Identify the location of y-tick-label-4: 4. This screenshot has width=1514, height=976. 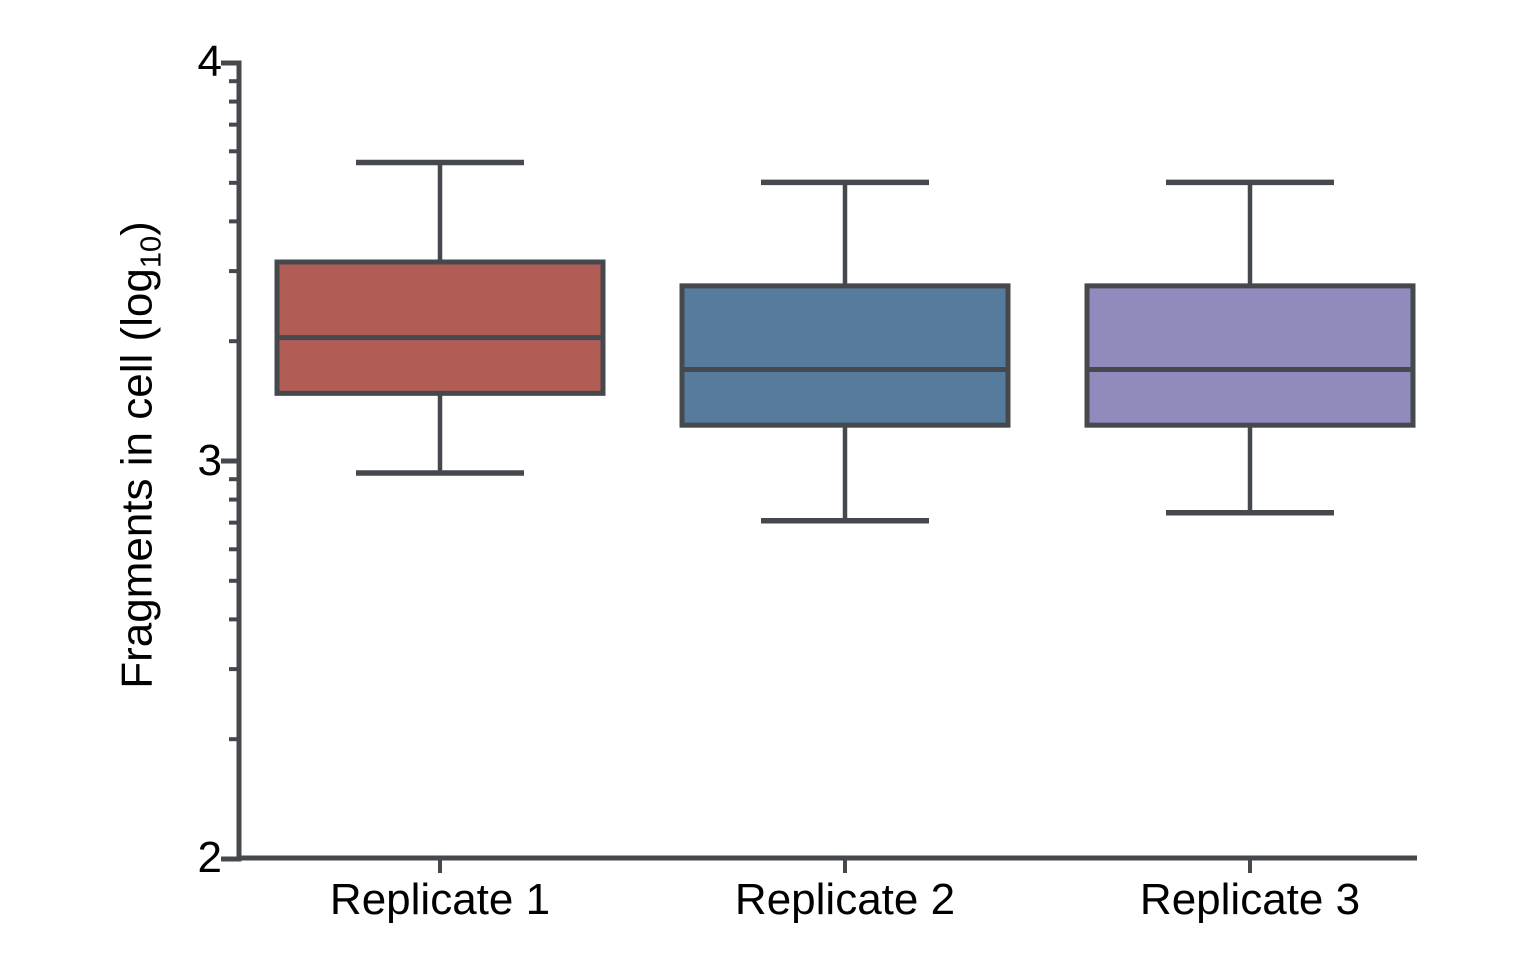
(209, 62).